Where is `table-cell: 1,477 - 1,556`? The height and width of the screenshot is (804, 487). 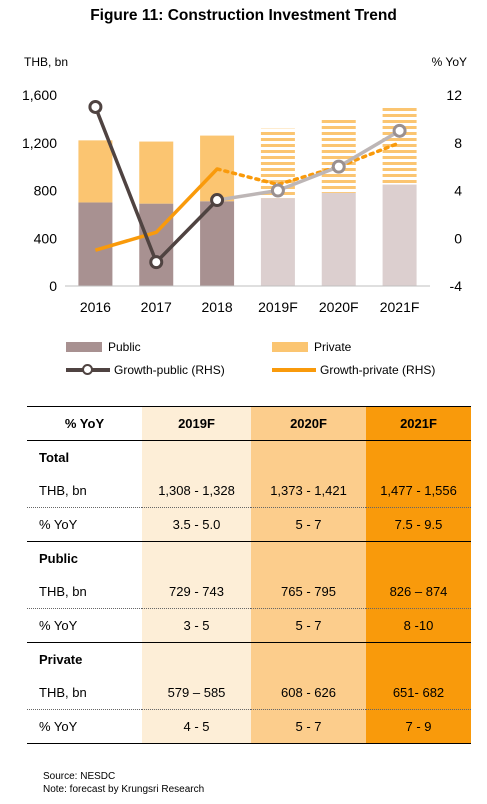 table-cell: 1,477 - 1,556 is located at coordinates (418, 491).